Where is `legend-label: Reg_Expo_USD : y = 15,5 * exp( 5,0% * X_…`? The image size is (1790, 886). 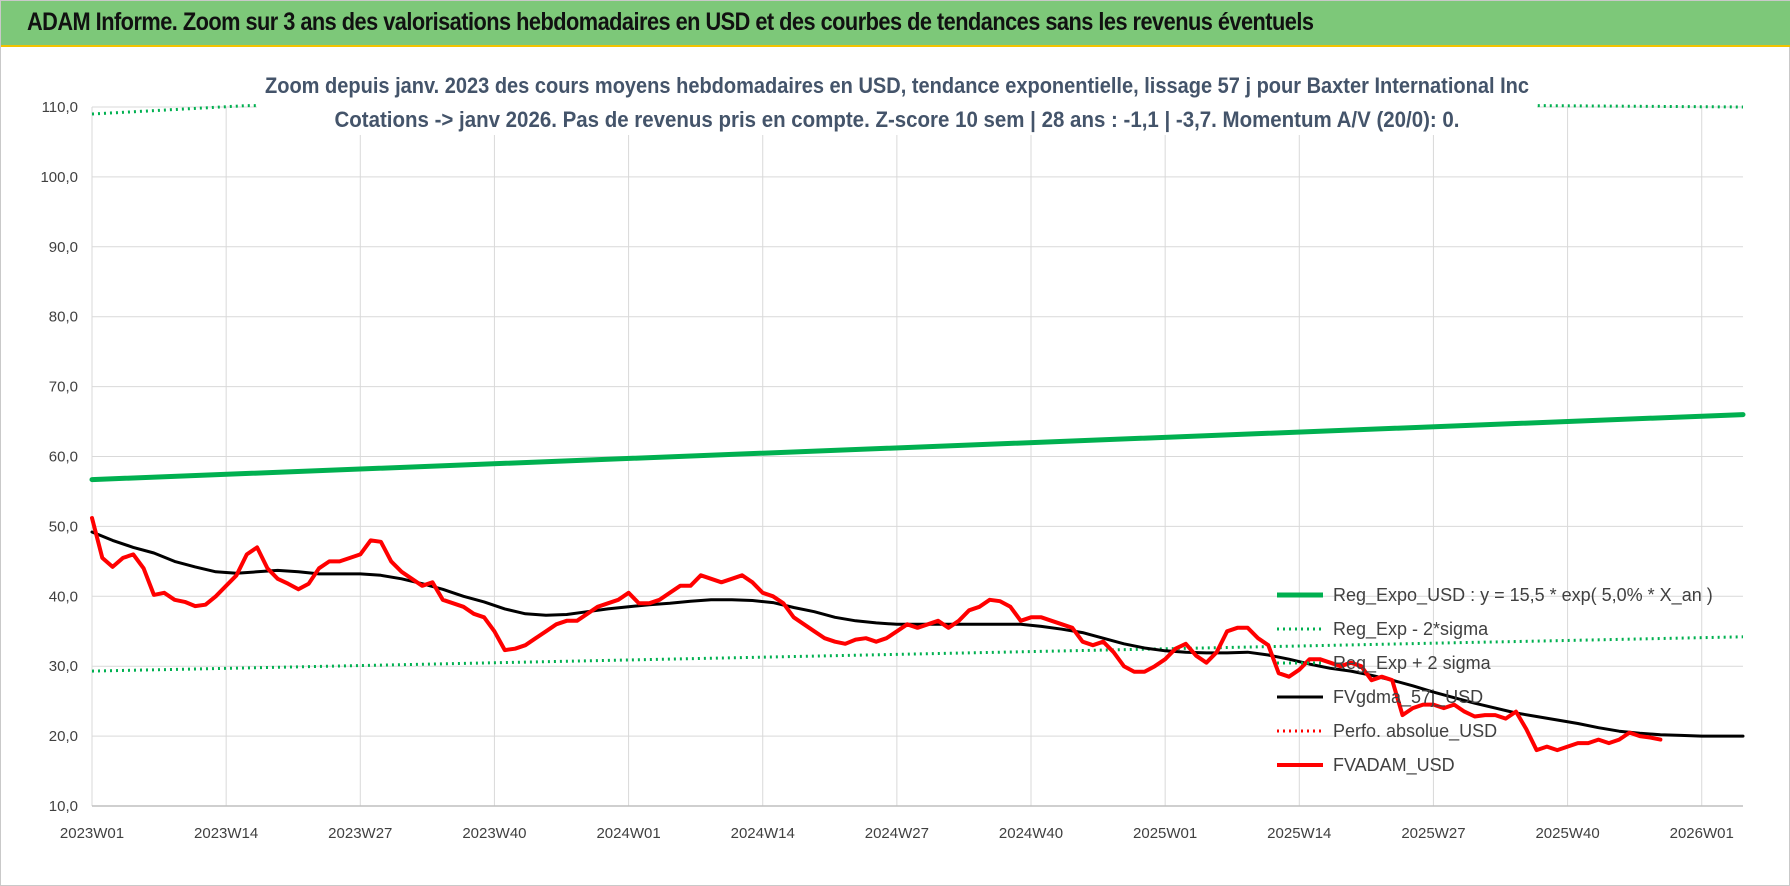 legend-label: Reg_Expo_USD : y = 15,5 * exp( 5,0% * X_… is located at coordinates (1523, 595).